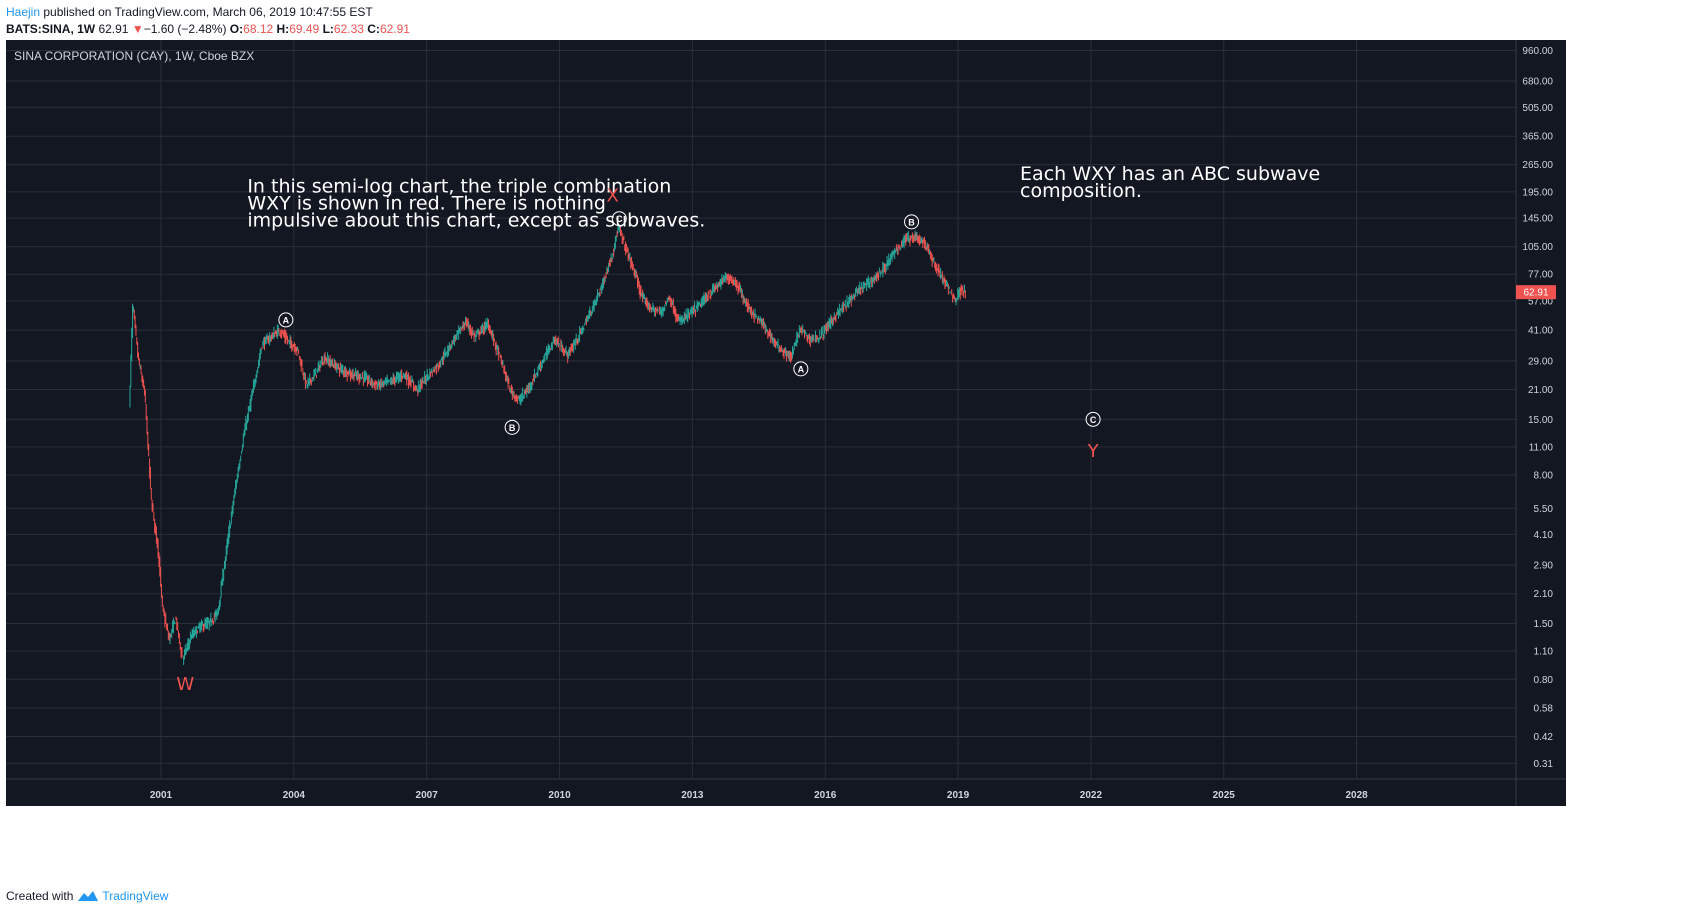 The width and height of the screenshot is (1706, 914). Describe the element at coordinates (427, 795) in the screenshot. I see `x-tick-label: 2007` at that location.